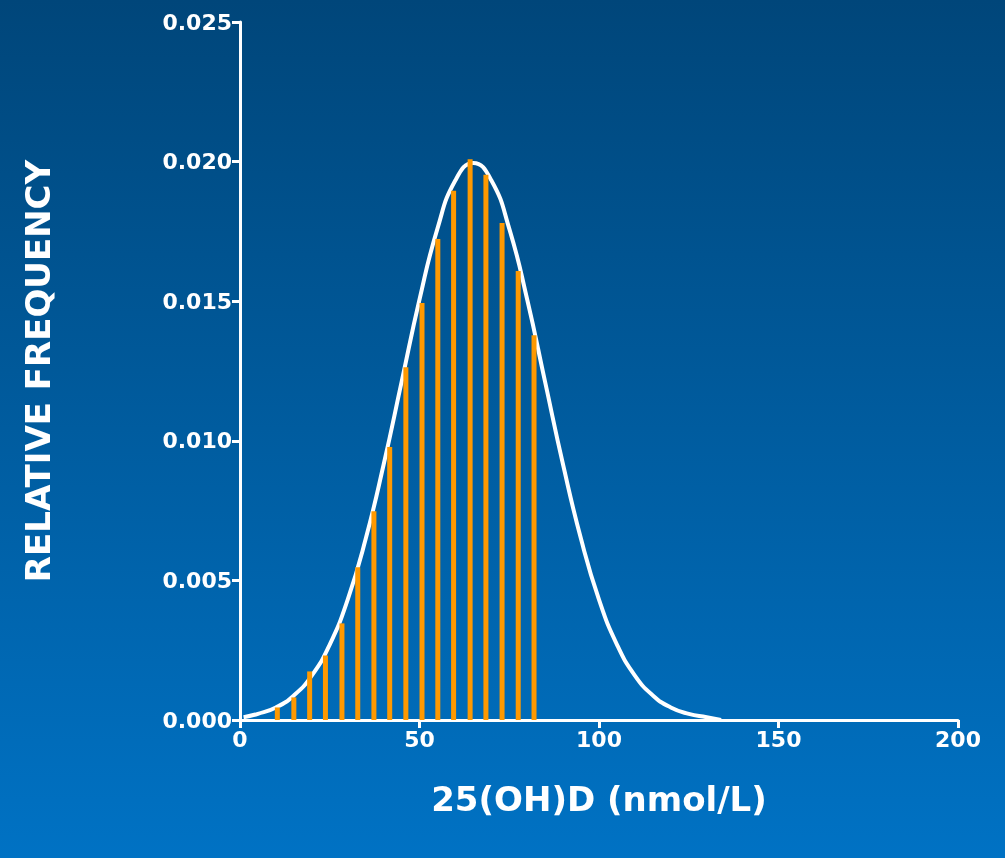 The image size is (1005, 858). I want to click on y-tick-label: 0.025, so click(197, 22).